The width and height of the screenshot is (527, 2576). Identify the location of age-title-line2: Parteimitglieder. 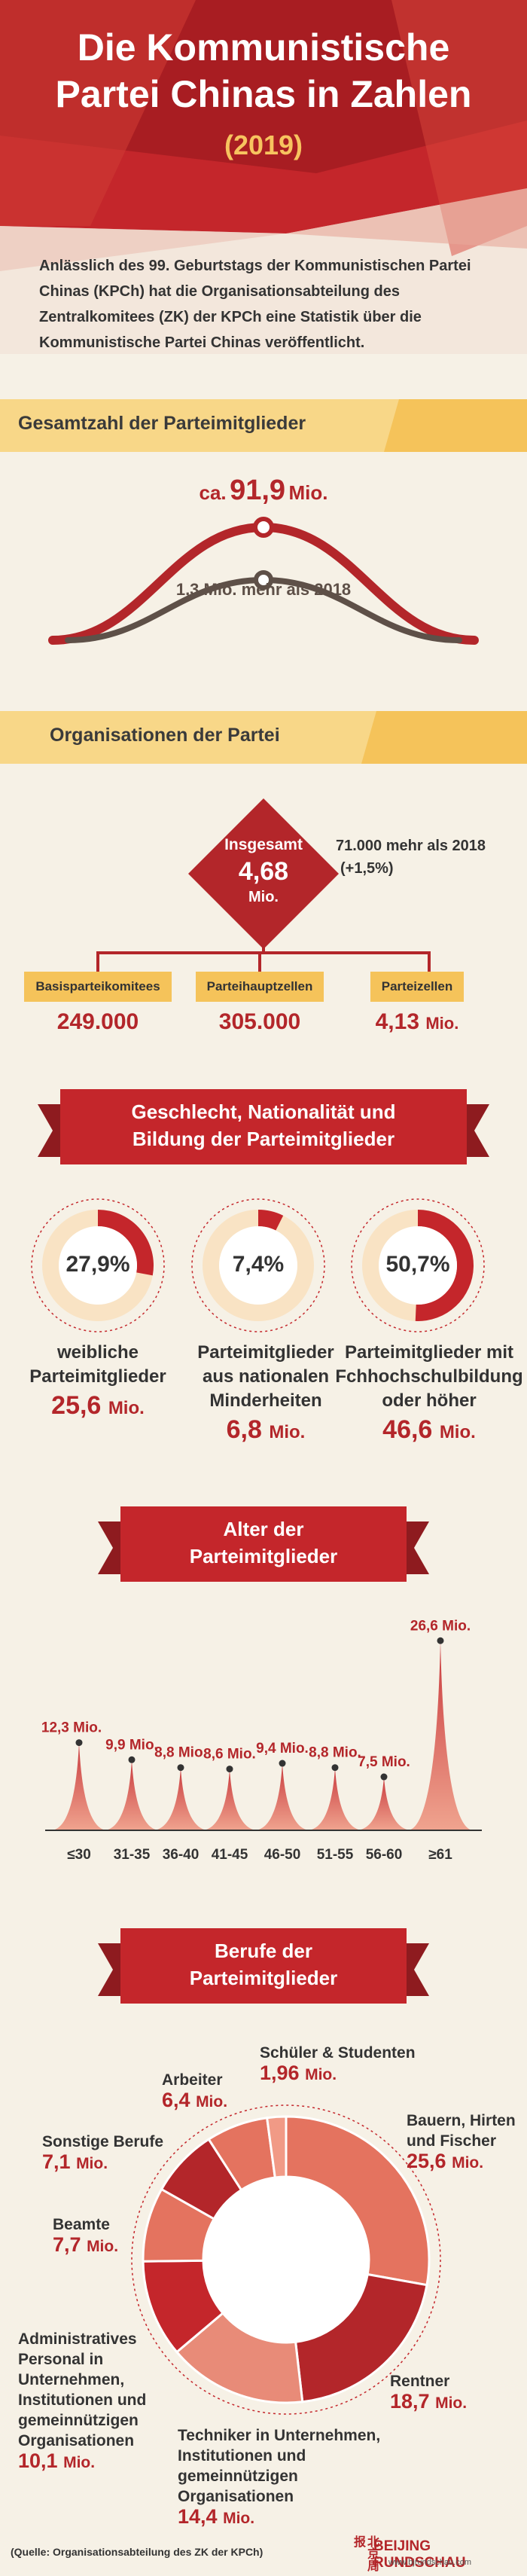
(263, 1556).